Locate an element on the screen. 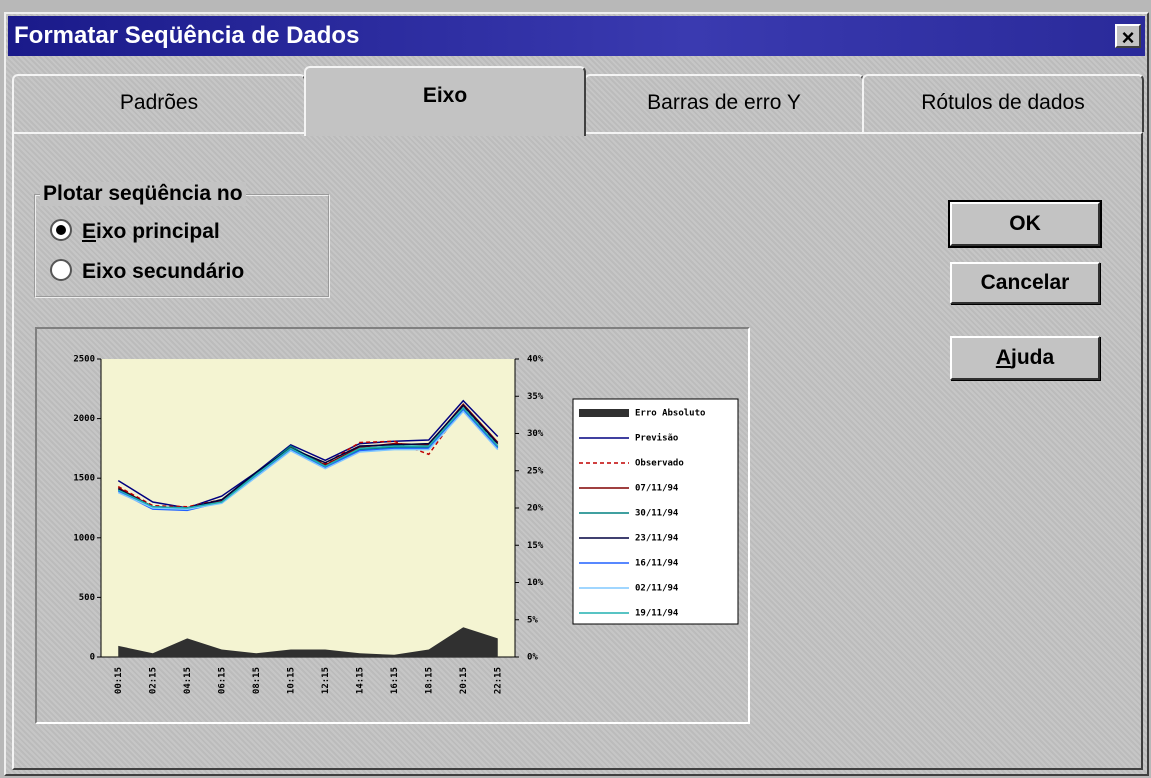  y2-tick-label: 0% is located at coordinates (532, 658).